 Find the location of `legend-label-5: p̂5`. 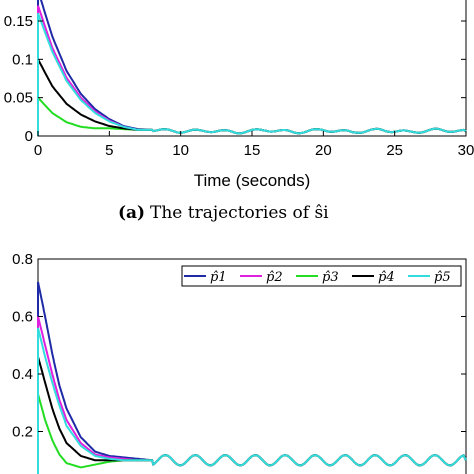

legend-label-5: p̂5 is located at coordinates (442, 277).